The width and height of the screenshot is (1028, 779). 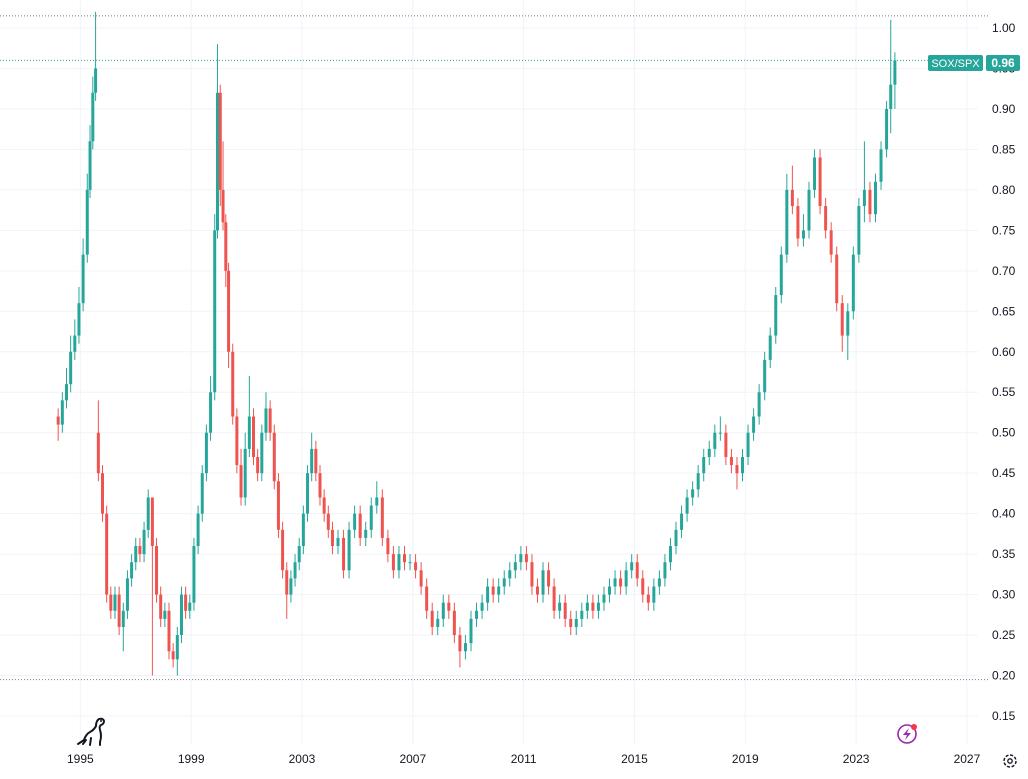 What do you see at coordinates (1010, 761) in the screenshot?
I see `gear-icon` at bounding box center [1010, 761].